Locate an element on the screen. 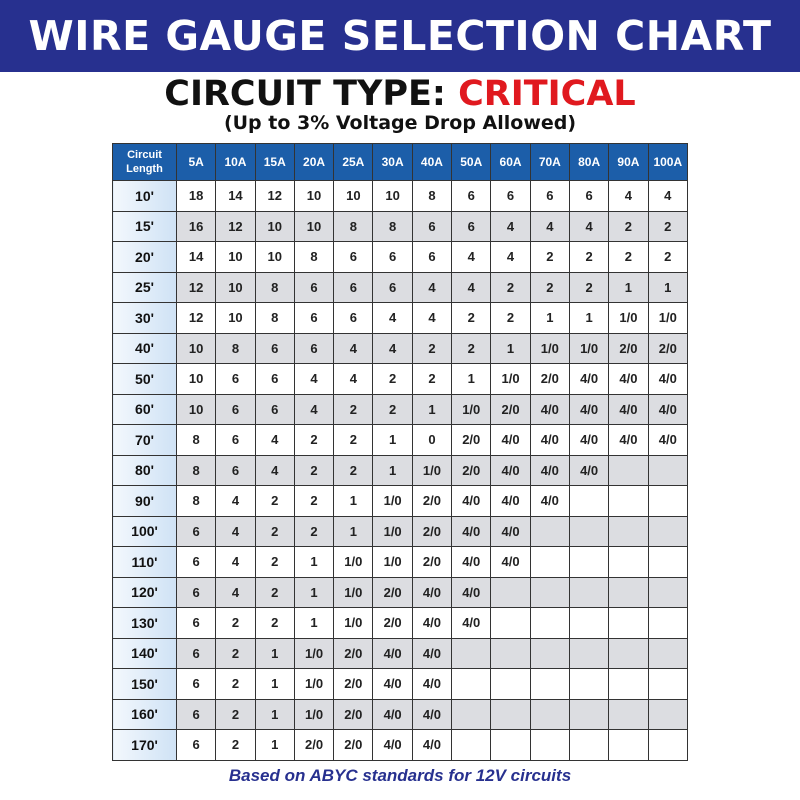 The width and height of the screenshot is (800, 800). circuit-type-heading: CIRCUIT TYPE: CRITICAL is located at coordinates (400, 94).